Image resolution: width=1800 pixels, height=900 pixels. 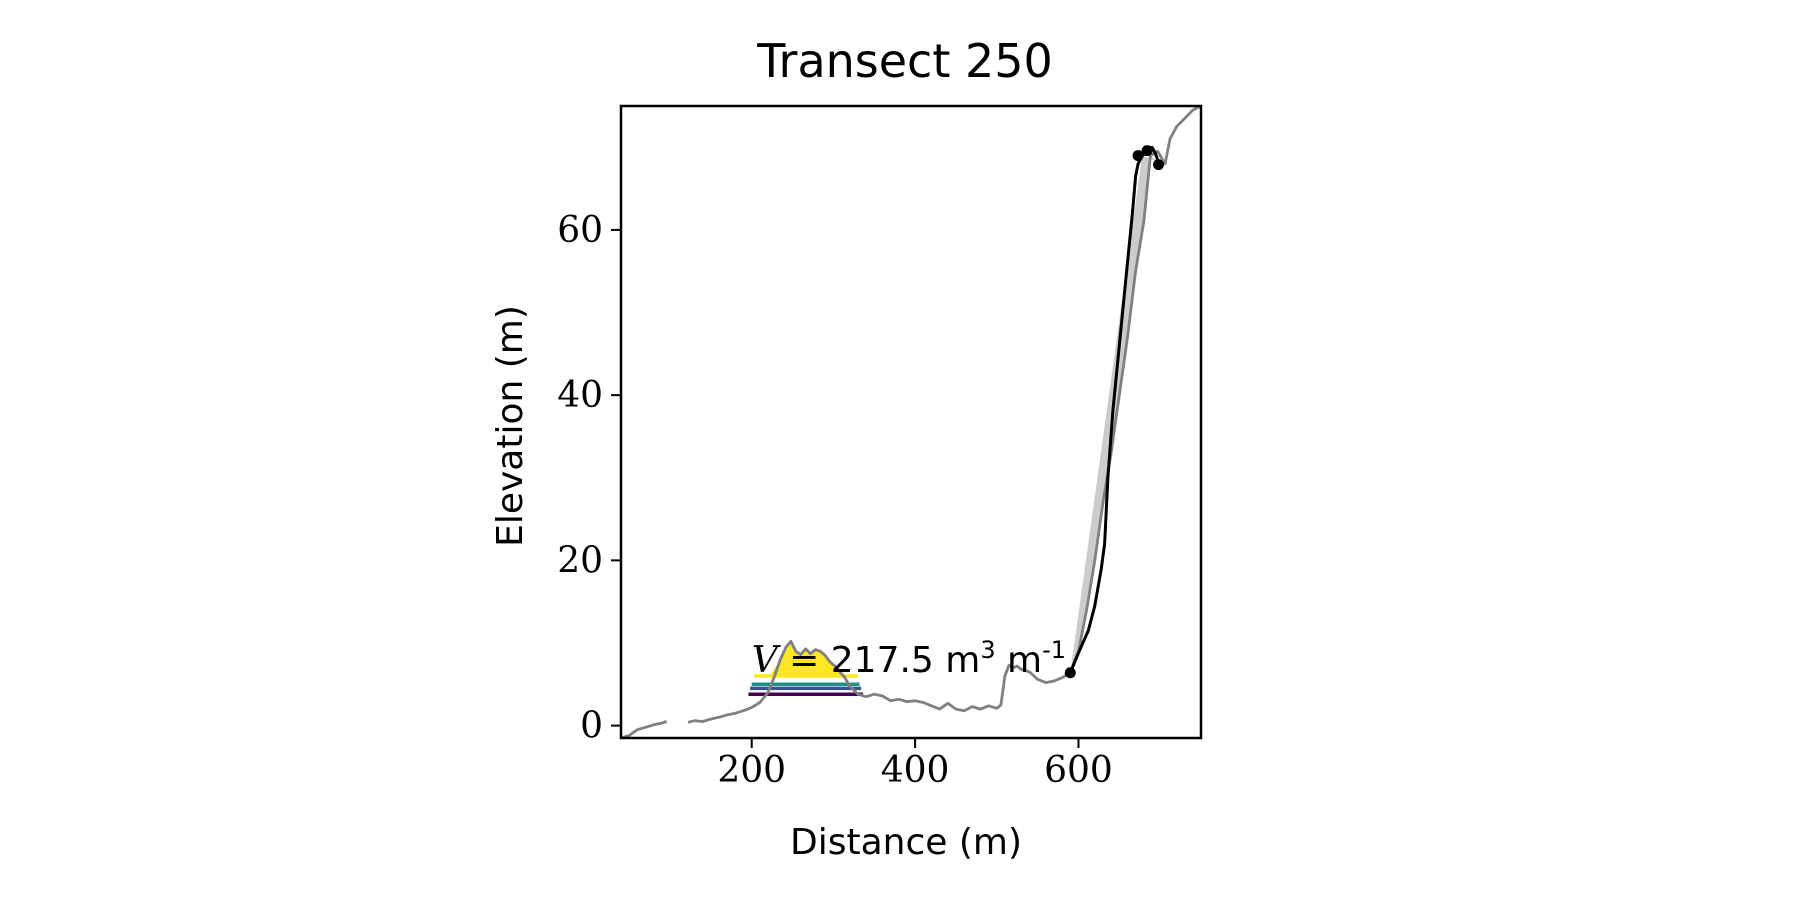 I want to click on dune-fill-layer, so click(x=809, y=658).